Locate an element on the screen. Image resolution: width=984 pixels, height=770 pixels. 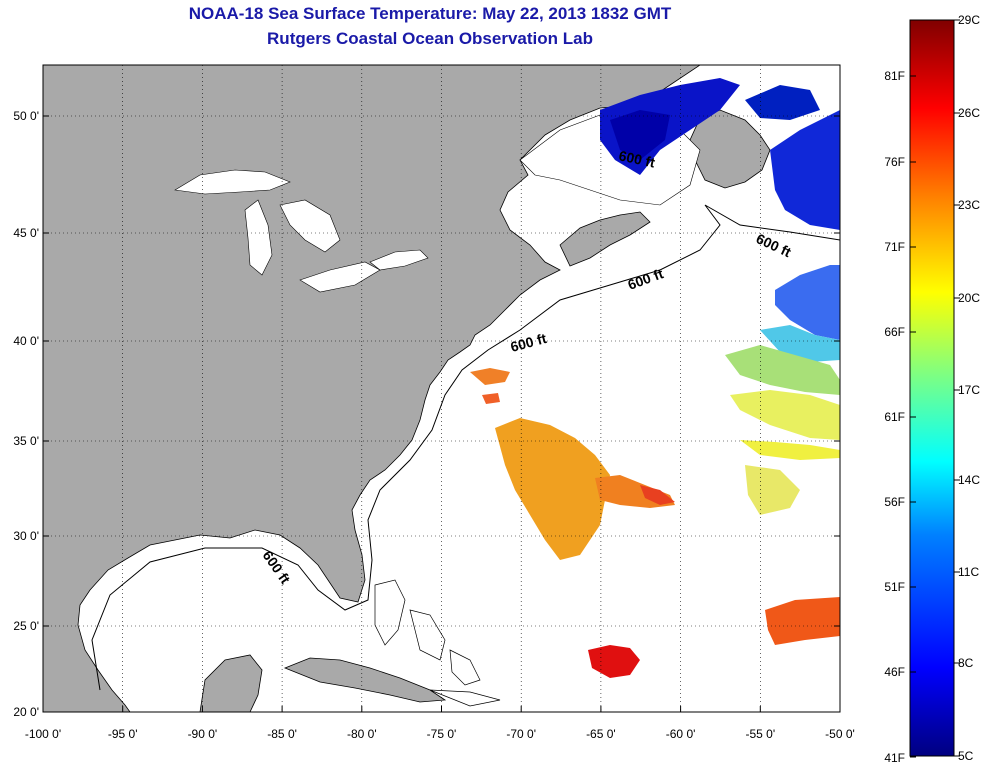
lat-tick-label: 50 0' is located at coordinates (26, 116).